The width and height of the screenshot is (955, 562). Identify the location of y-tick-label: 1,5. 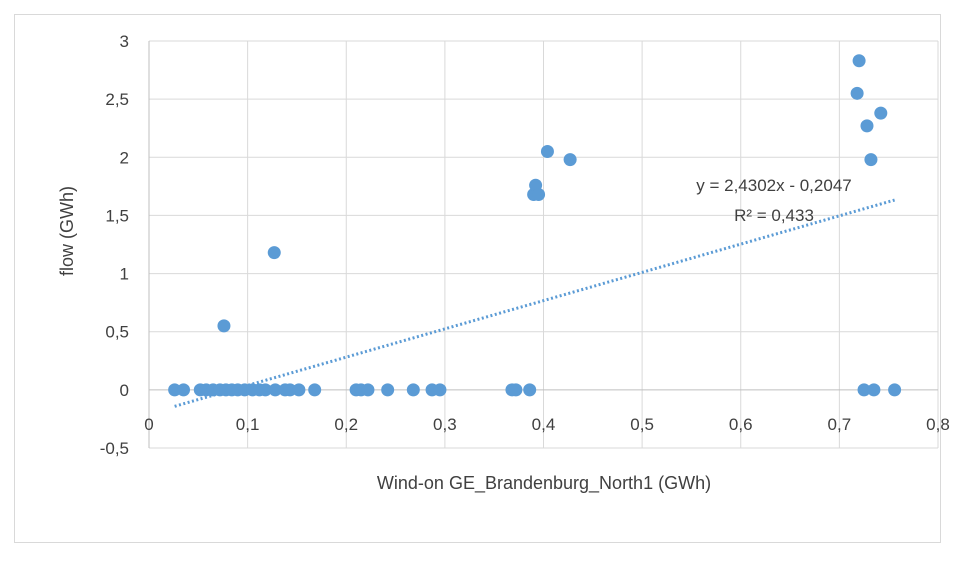
(117, 215).